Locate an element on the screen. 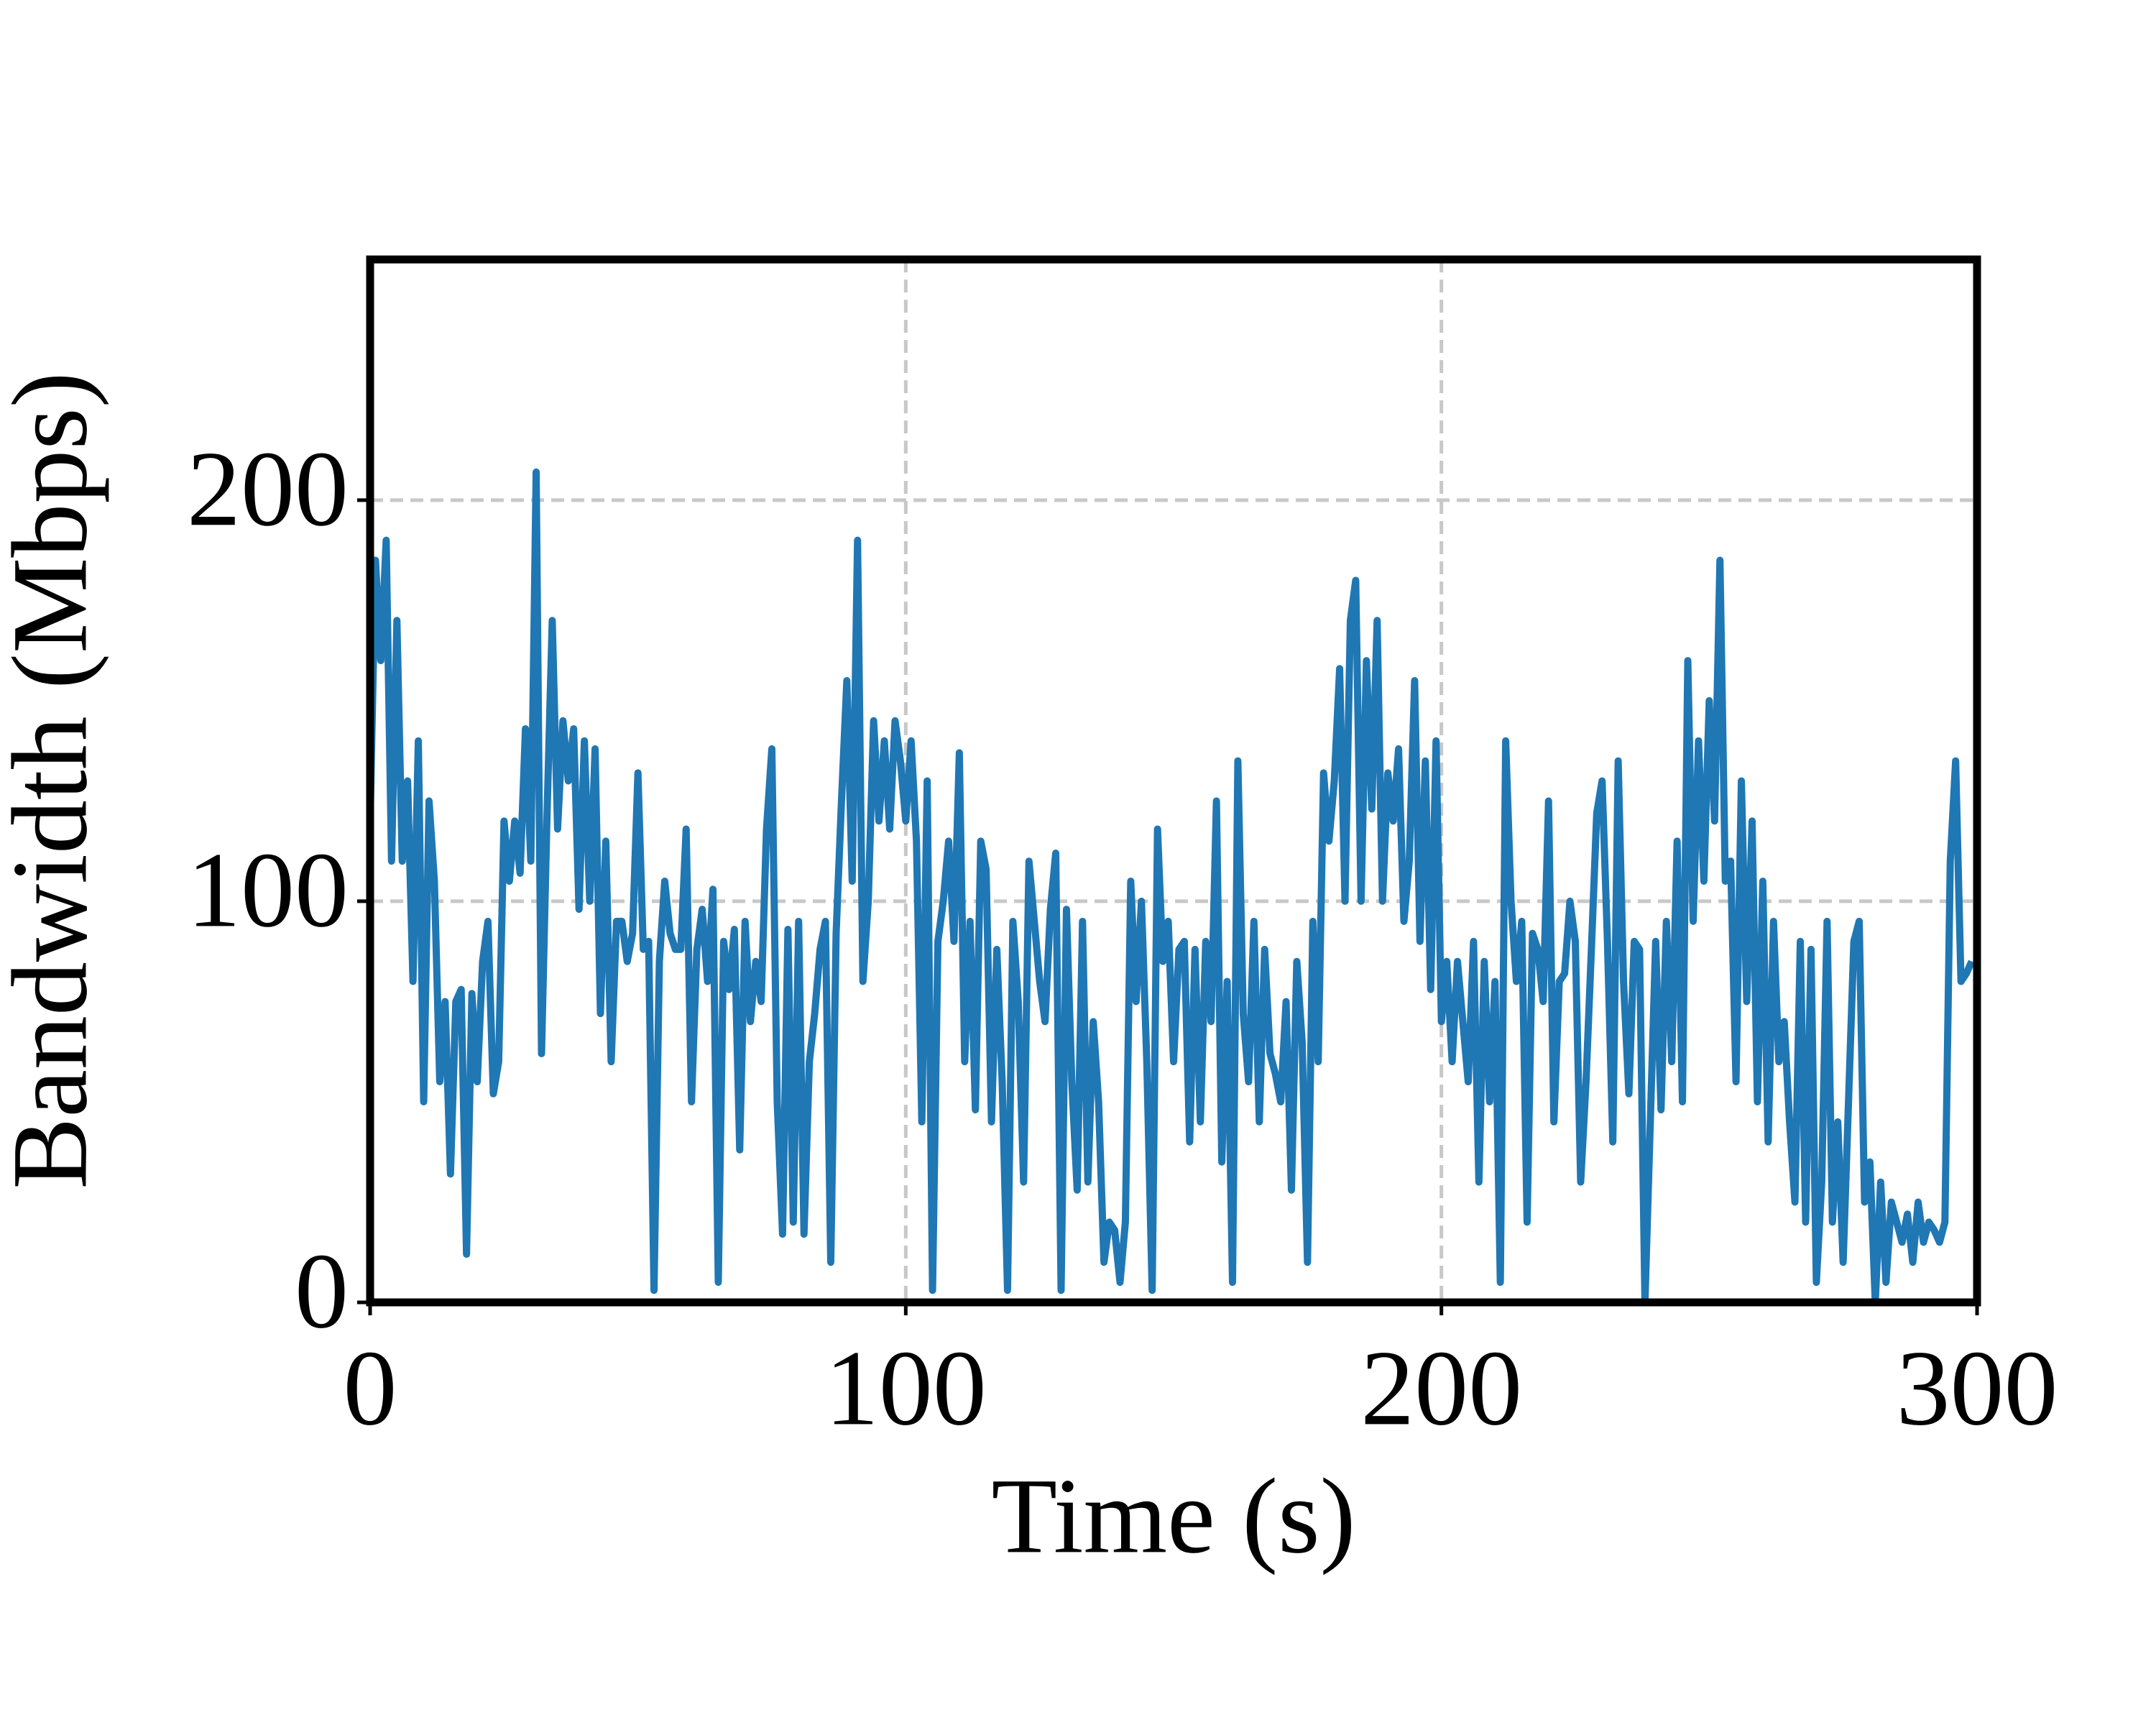 The height and width of the screenshot is (1725, 2156). y-tick-label: 100 is located at coordinates (268, 889).